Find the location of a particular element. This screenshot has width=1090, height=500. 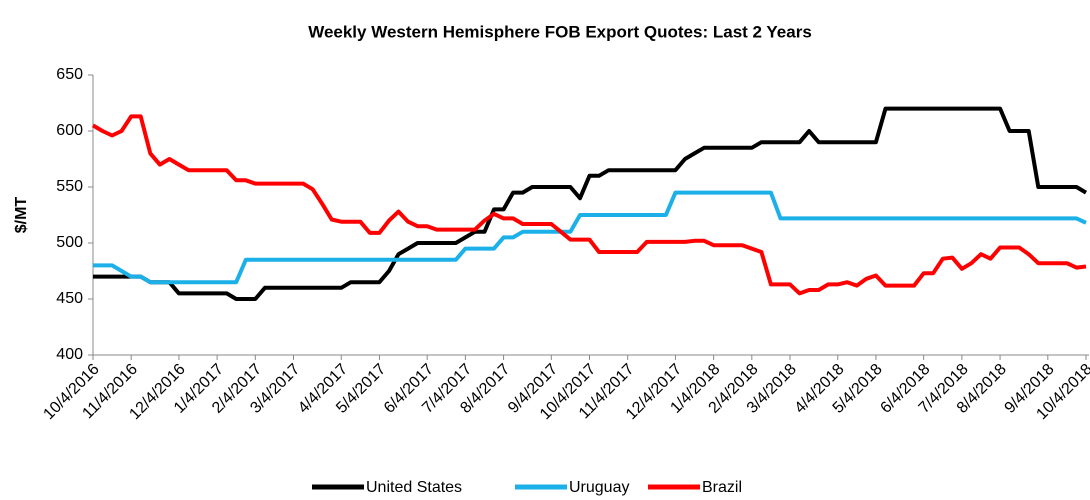

legend-label: Brazil is located at coordinates (722, 487).